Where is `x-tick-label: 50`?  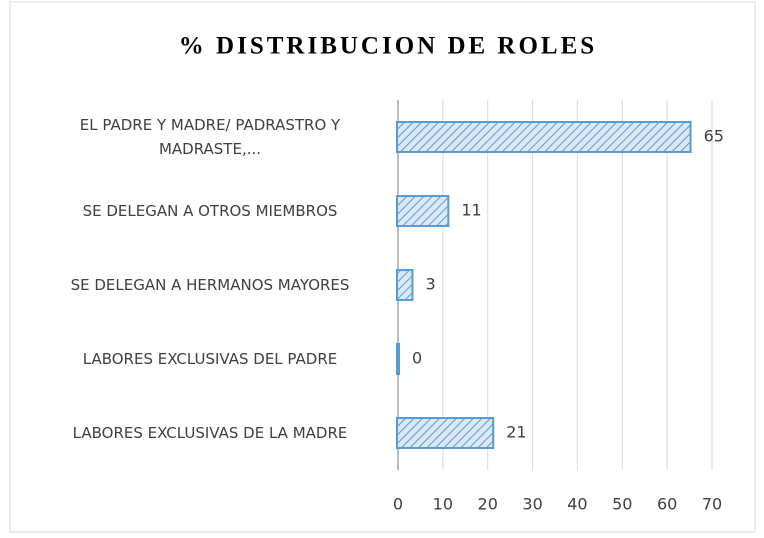
x-tick-label: 50 is located at coordinates (622, 504).